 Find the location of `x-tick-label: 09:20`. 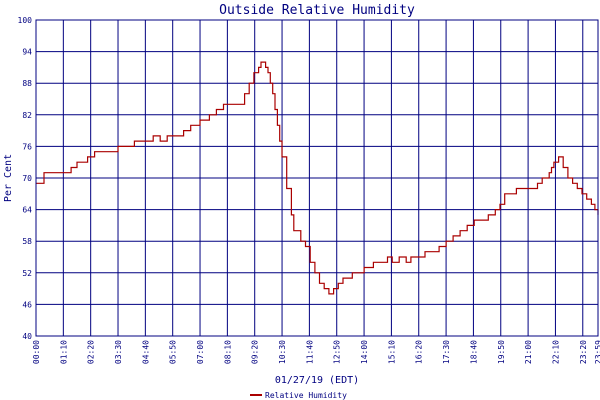

x-tick-label: 09:20 is located at coordinates (255, 352).